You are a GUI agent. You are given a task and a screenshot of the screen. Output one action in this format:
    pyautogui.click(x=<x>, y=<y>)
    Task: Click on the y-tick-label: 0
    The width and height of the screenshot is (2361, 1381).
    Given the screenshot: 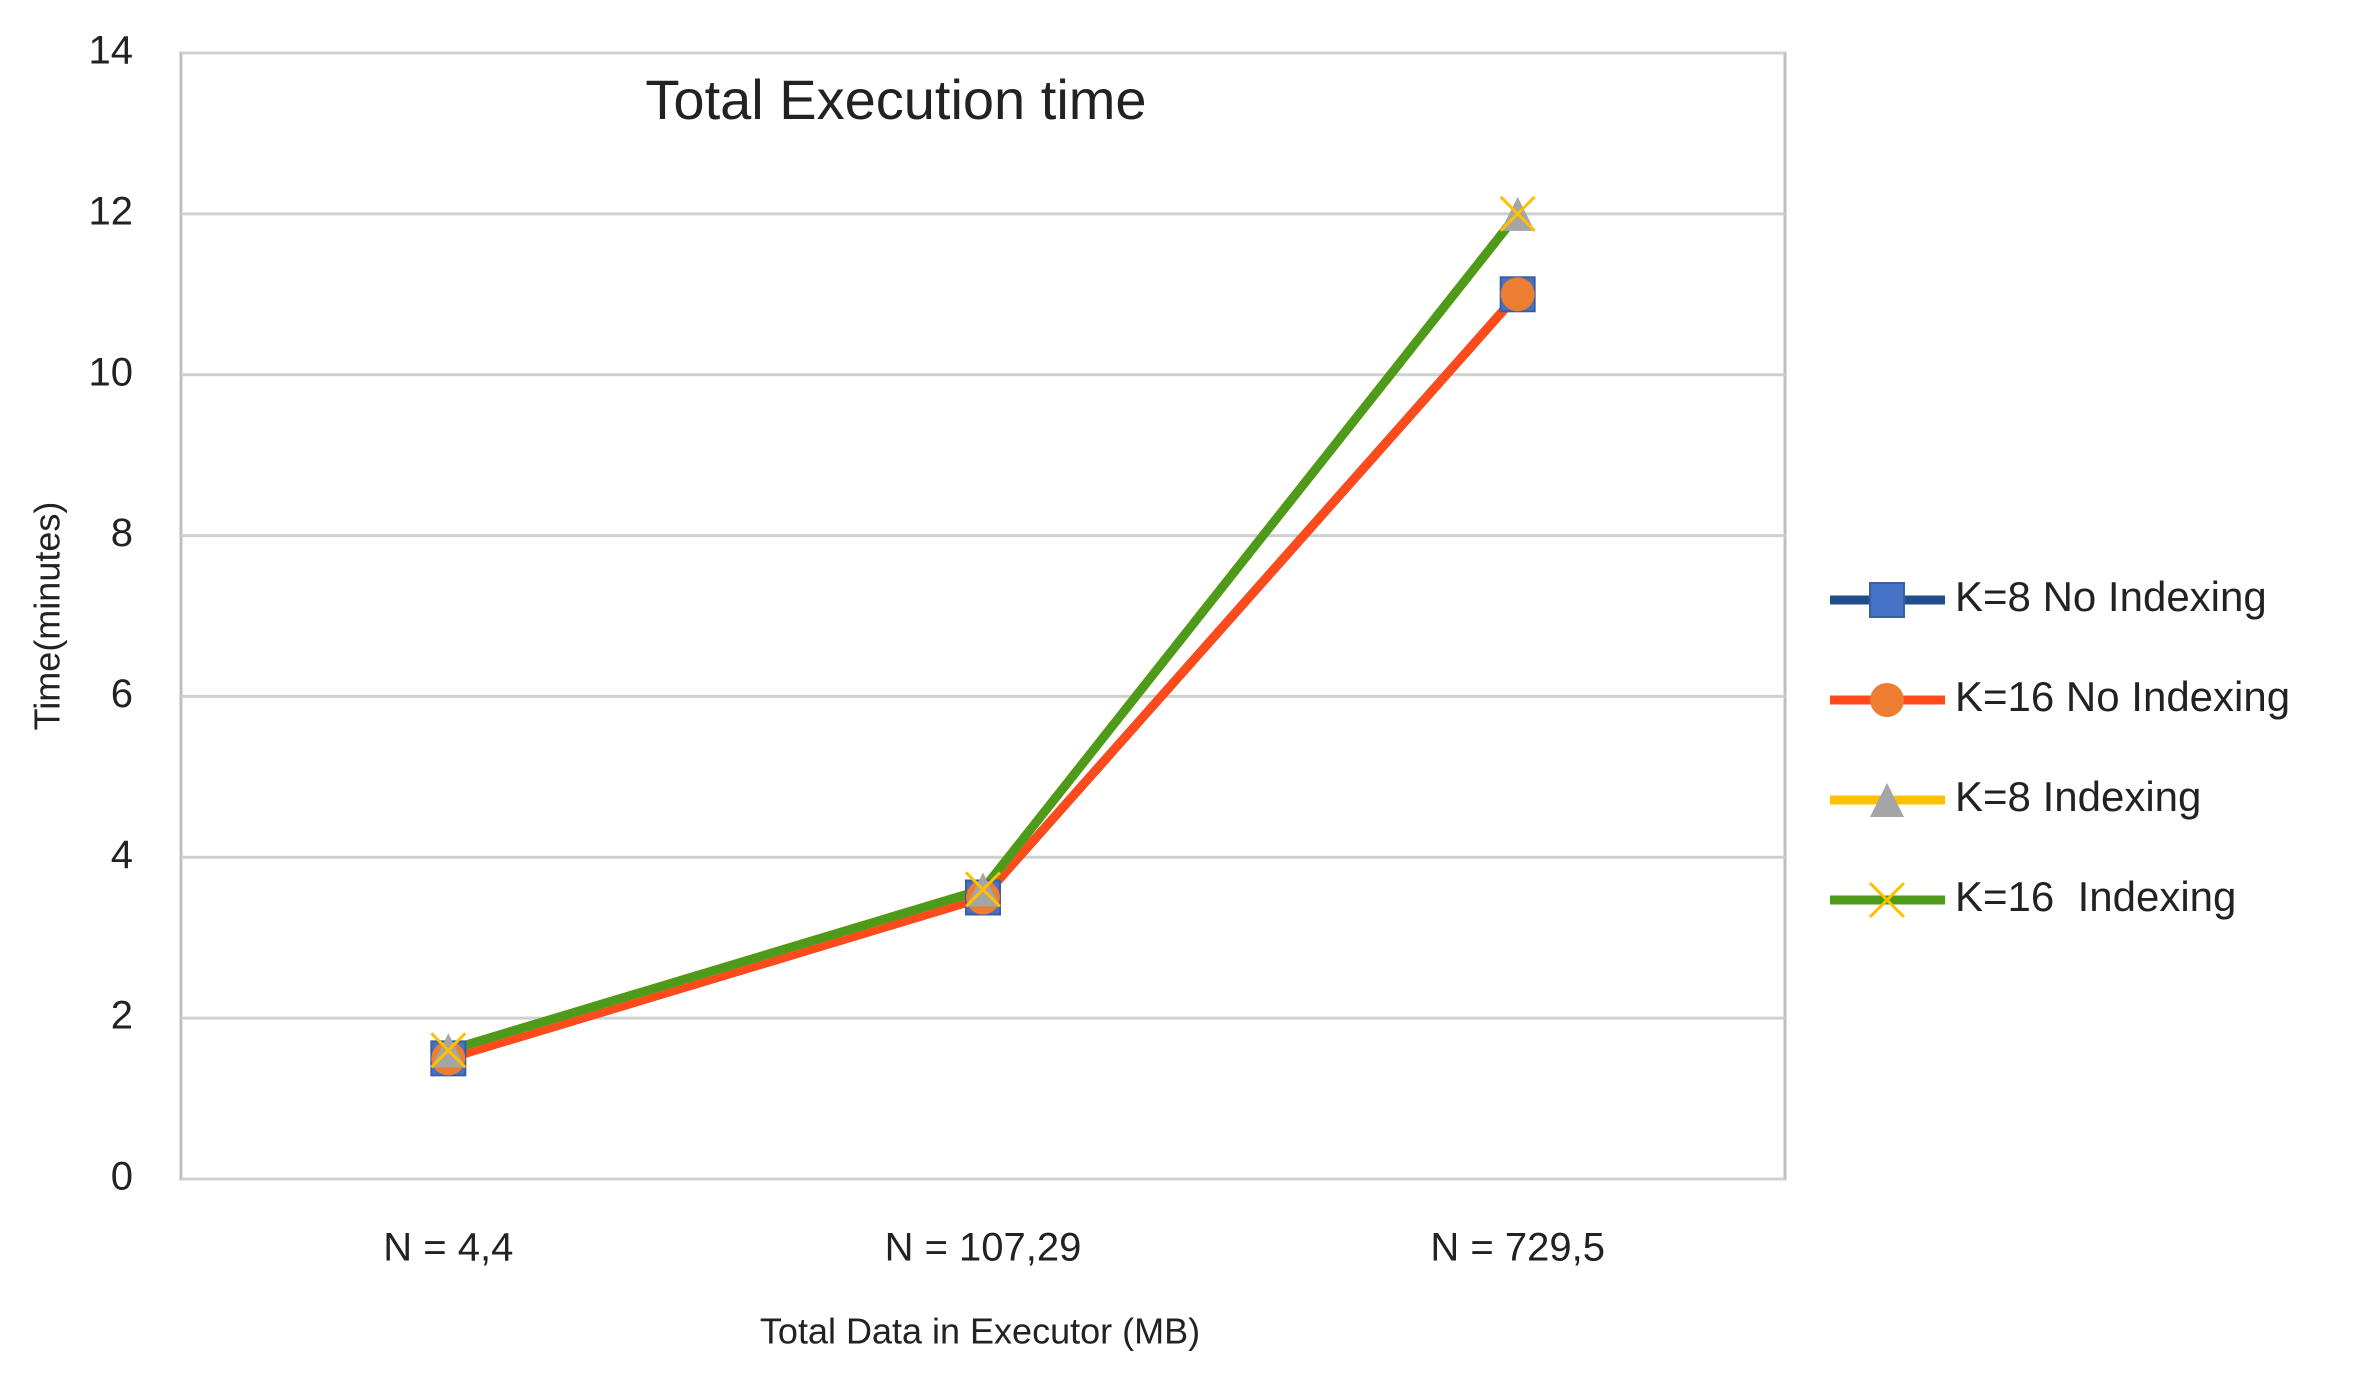 What is the action you would take?
    pyautogui.click(x=122, y=1177)
    